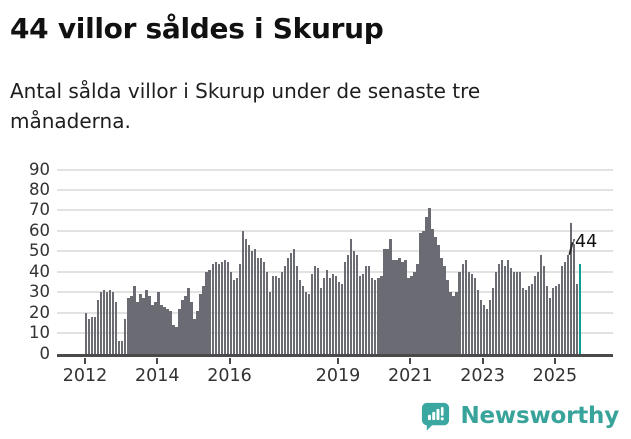  I want to click on brand-name: Newsworthy, so click(539, 415).